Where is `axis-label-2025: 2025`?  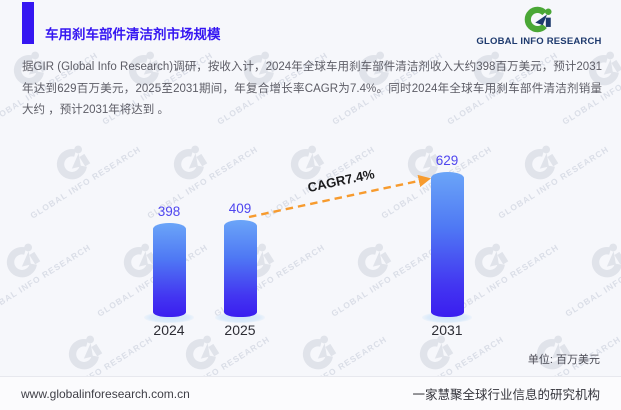
axis-label-2025: 2025 is located at coordinates (240, 330).